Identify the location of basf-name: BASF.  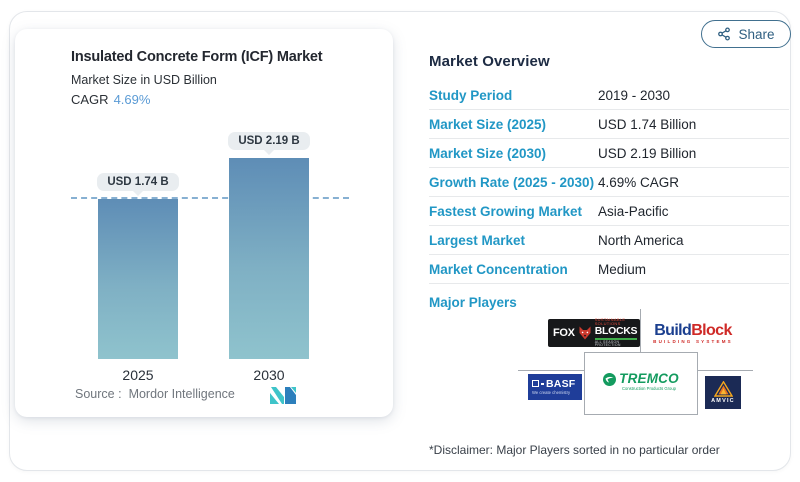
(561, 383).